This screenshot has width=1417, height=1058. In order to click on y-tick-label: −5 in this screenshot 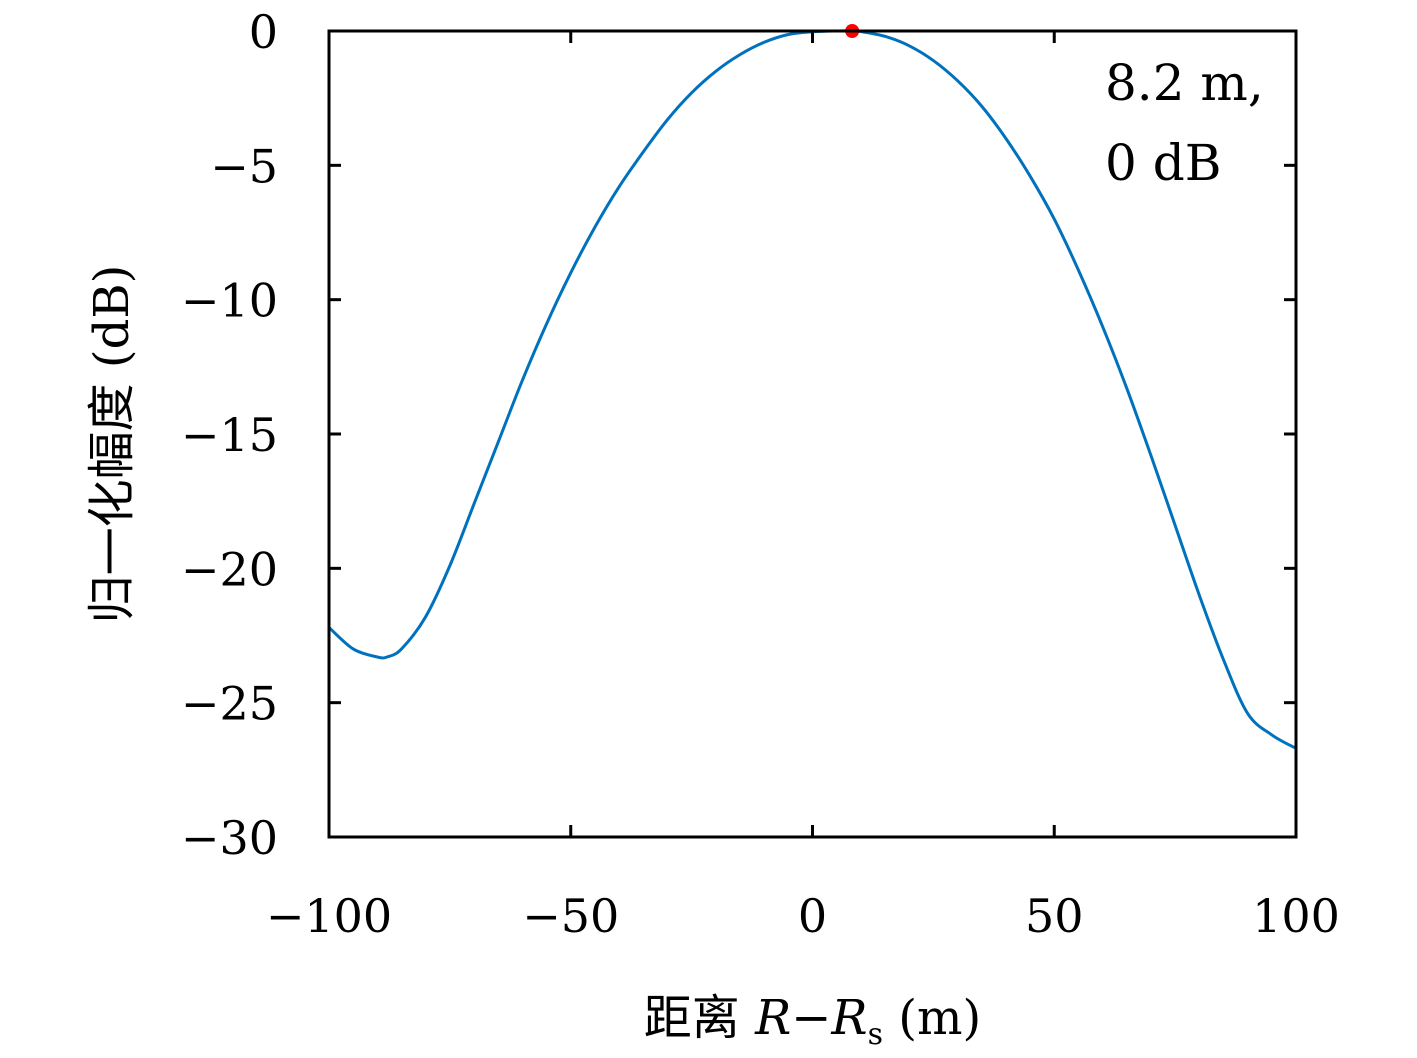, I will do `click(244, 166)`.